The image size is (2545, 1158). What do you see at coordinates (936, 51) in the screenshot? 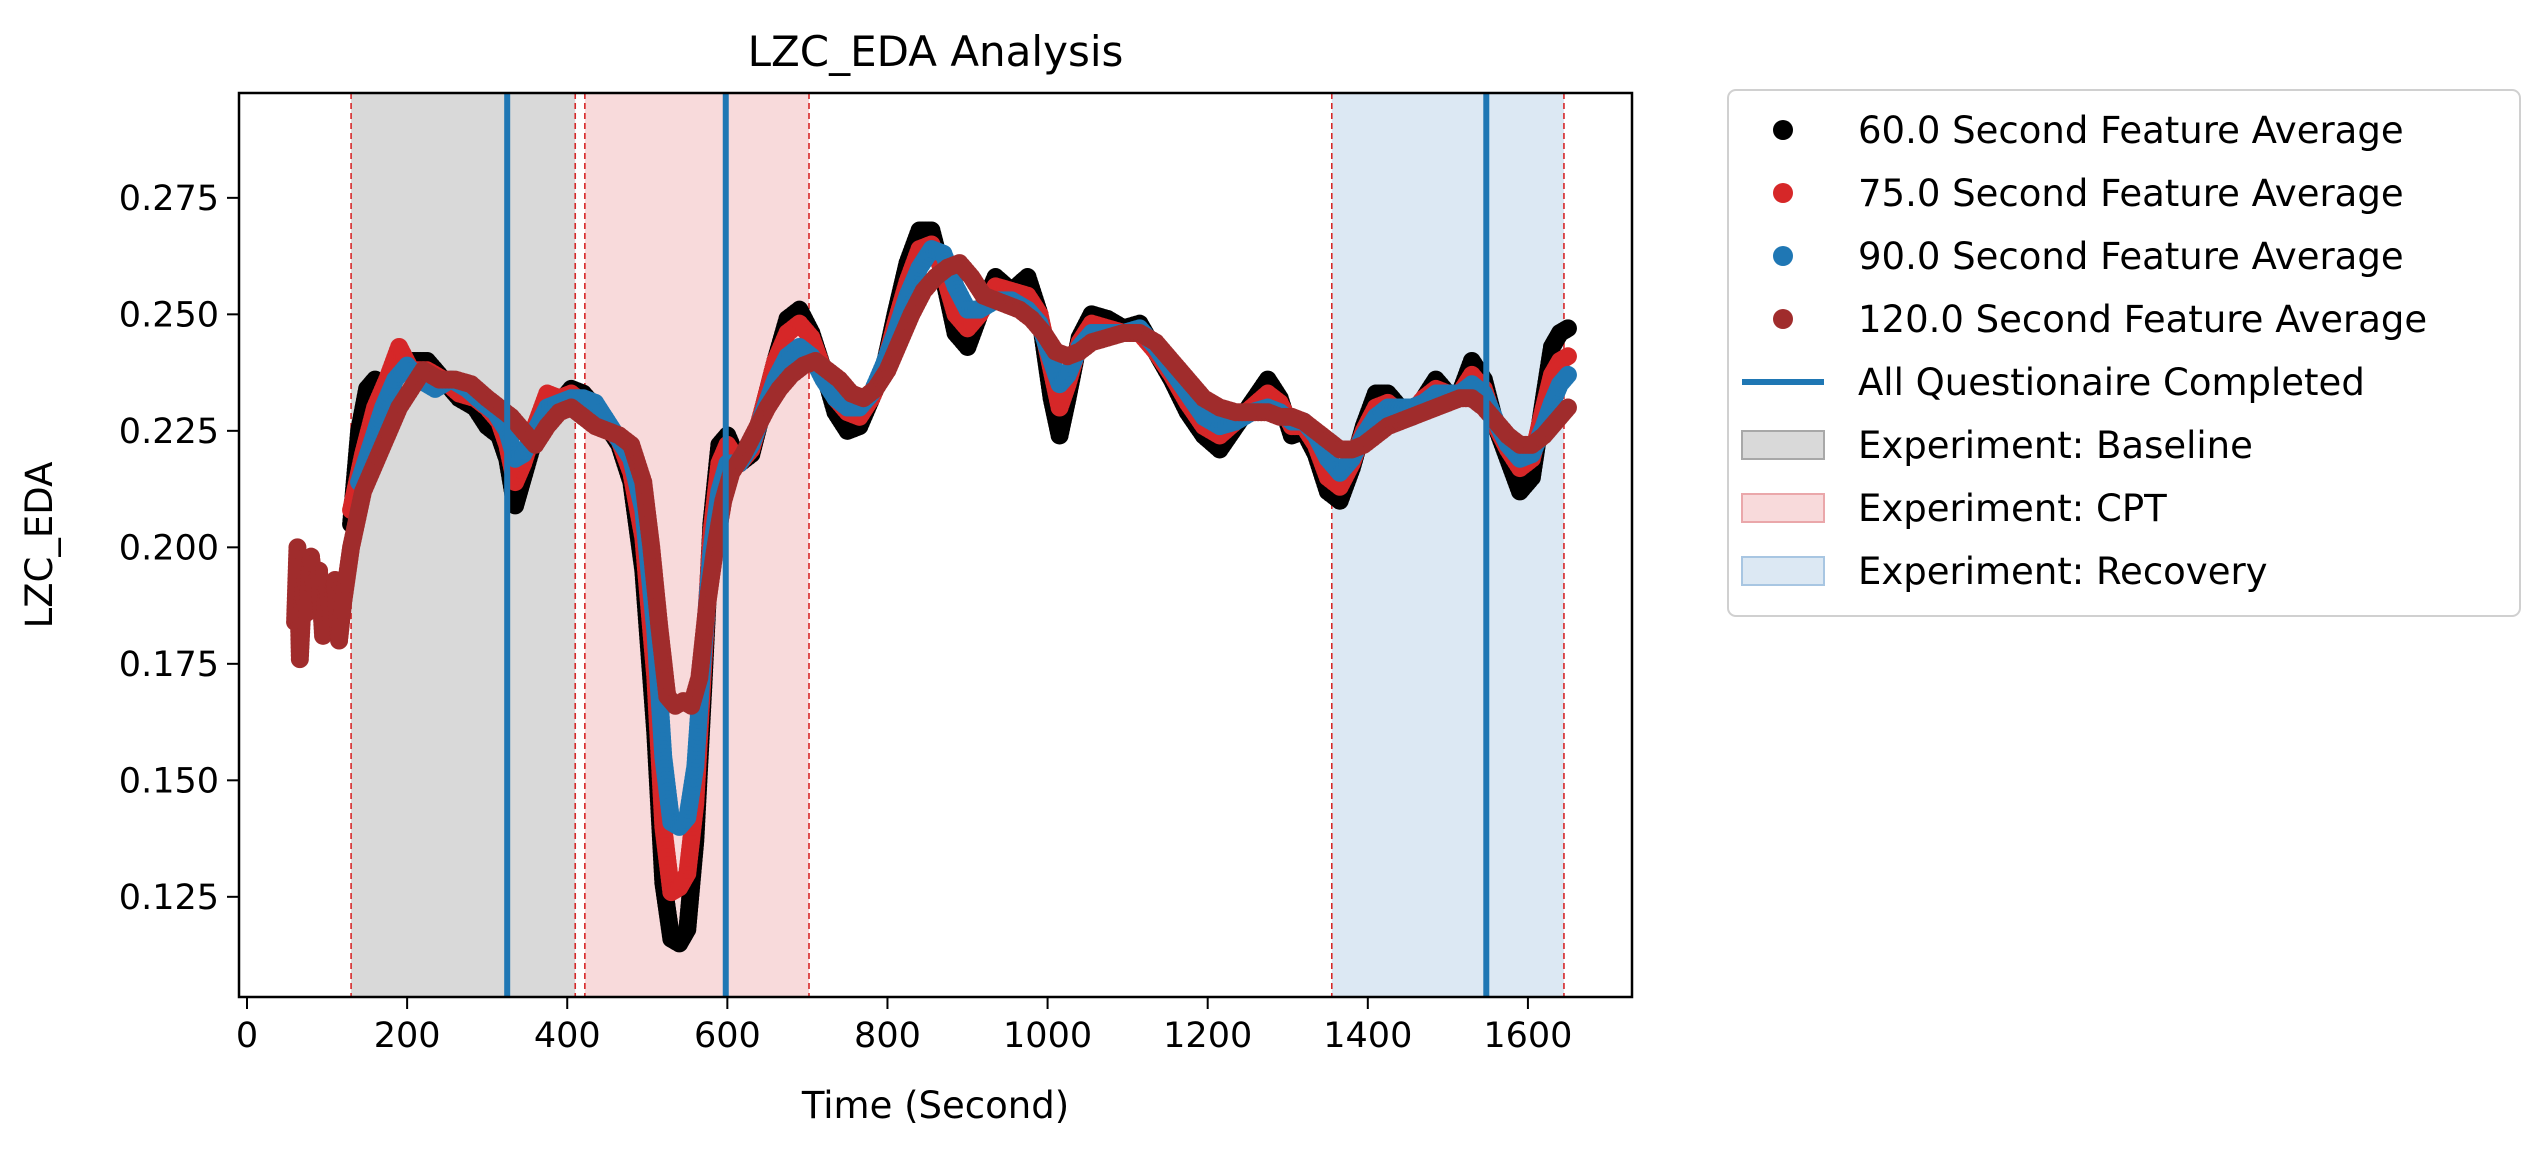
I see `chart-title: LZC_EDA Analysis` at bounding box center [936, 51].